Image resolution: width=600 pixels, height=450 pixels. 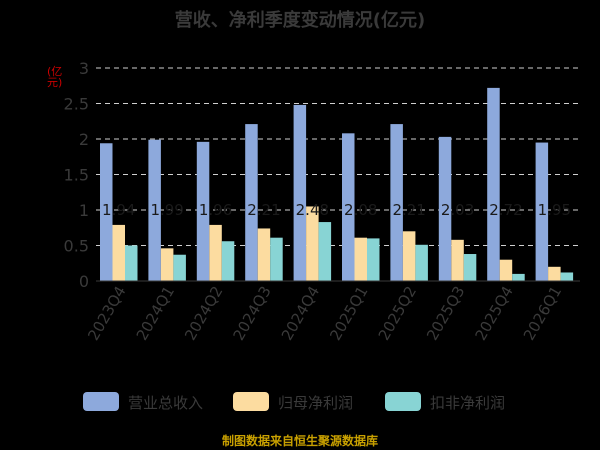 What do you see at coordinates (397, 313) in the screenshot?
I see `x-tick-label: 2025Q2` at bounding box center [397, 313].